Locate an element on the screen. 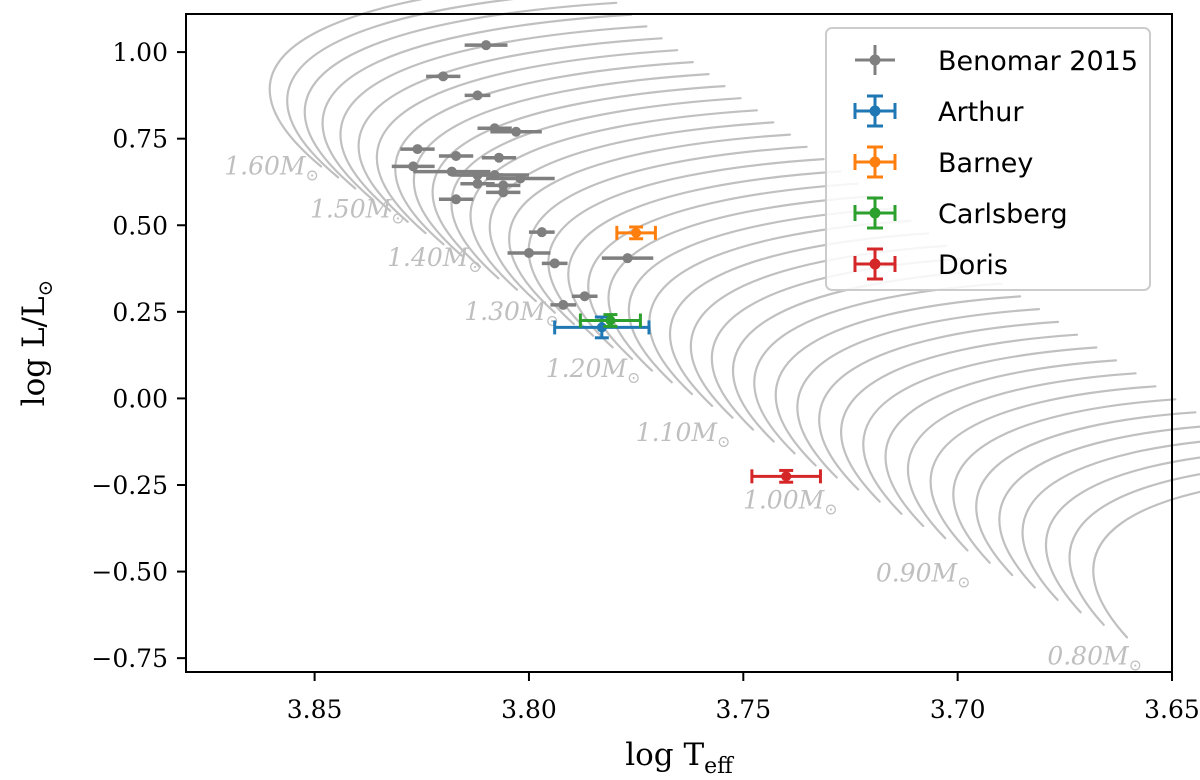 The image size is (1200, 780). track-1.10 is located at coordinates (878, 368).